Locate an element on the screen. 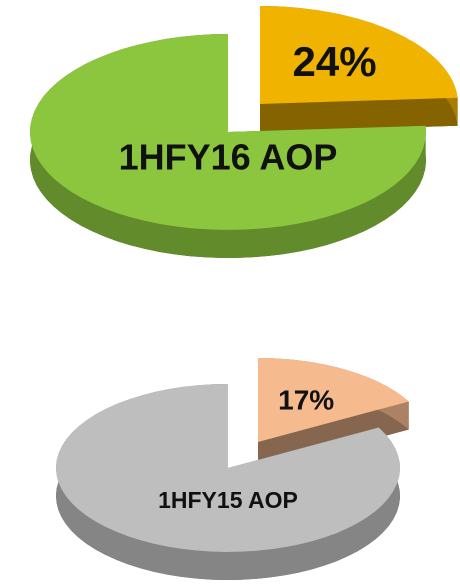 Image resolution: width=460 pixels, height=587 pixels. slice-wall is located at coordinates (359, 114).